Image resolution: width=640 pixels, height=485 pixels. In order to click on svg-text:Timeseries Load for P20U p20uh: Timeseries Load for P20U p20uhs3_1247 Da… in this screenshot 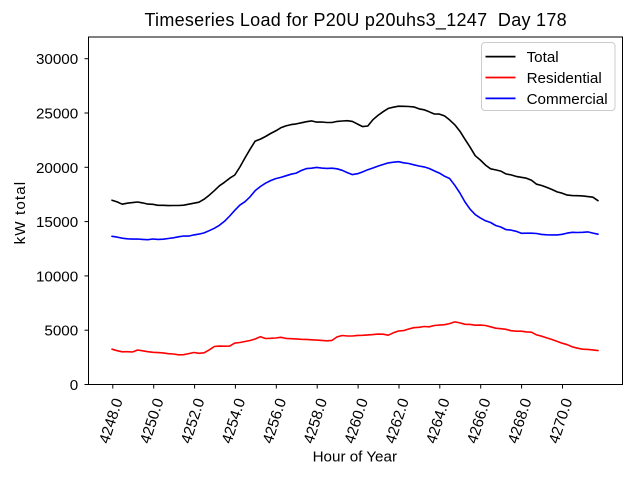, I will do `click(355, 20)`.